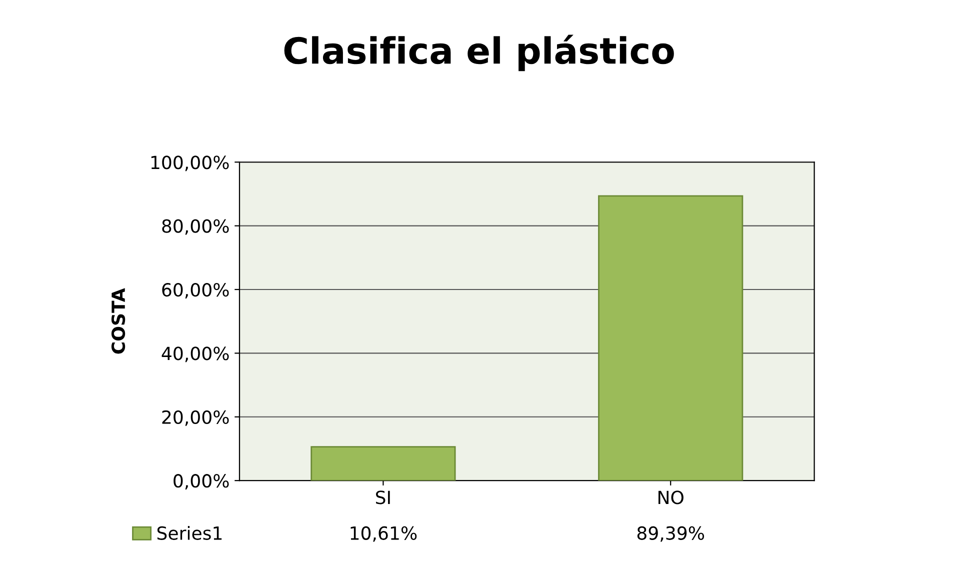  What do you see at coordinates (479, 53) in the screenshot?
I see `chart-title: Clasifica el plástico` at bounding box center [479, 53].